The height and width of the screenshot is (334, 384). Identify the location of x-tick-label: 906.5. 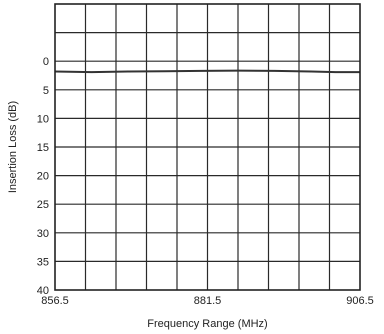
(360, 301).